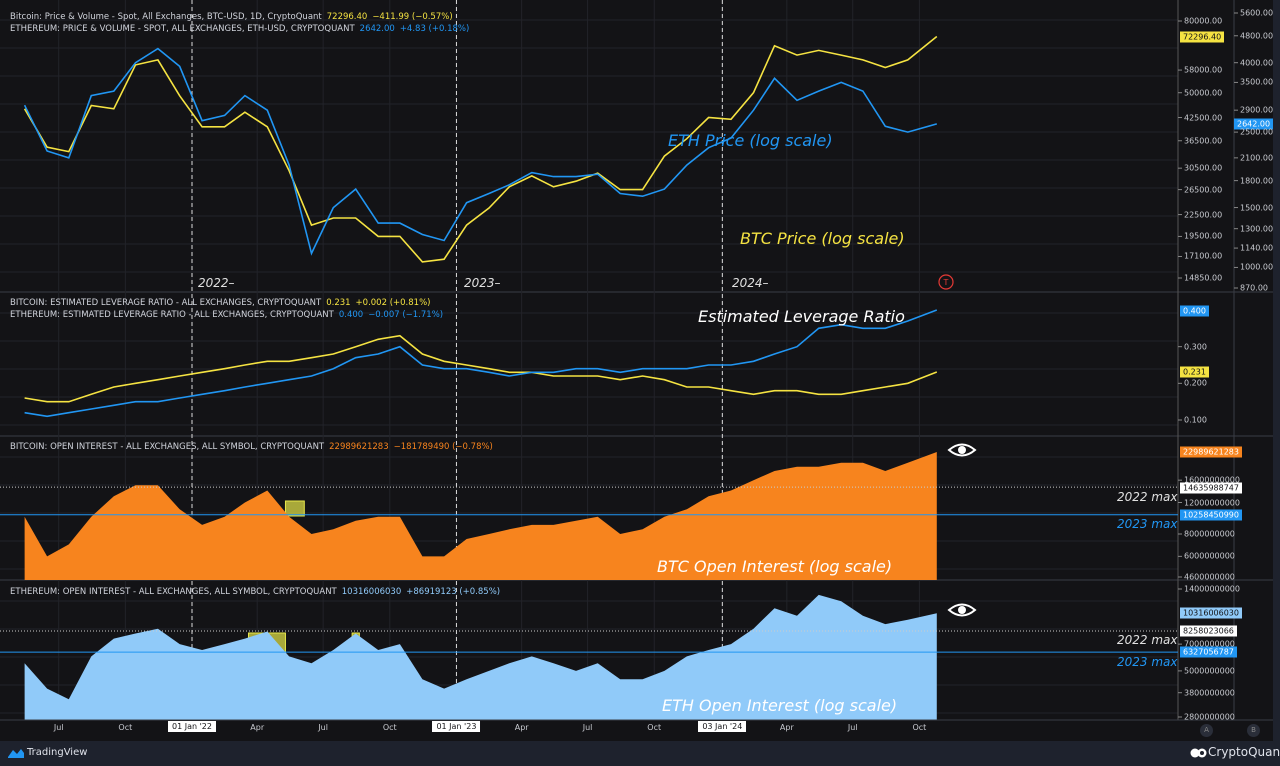 This screenshot has height=766, width=1280. Describe the element at coordinates (1257, 248) in the screenshot. I see `y-axis-tick-label: 1140.00` at that location.